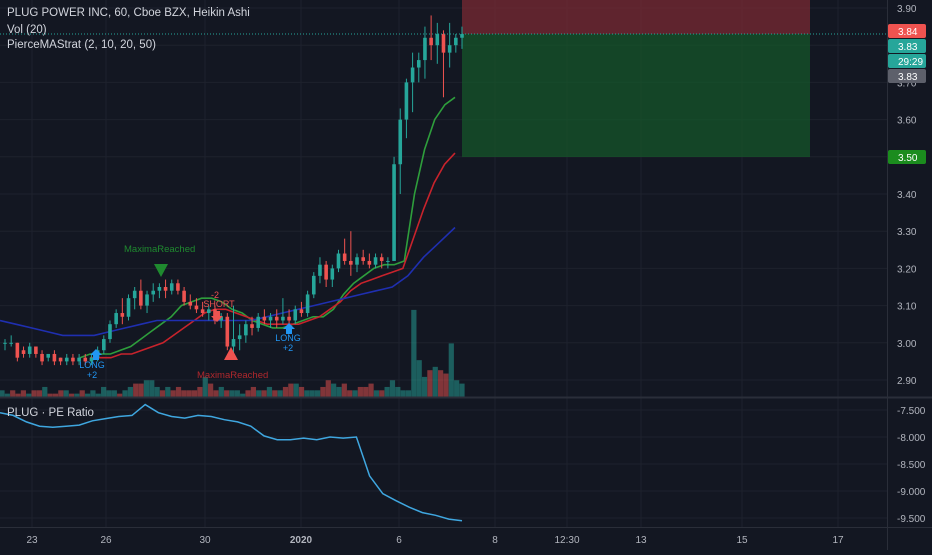  What do you see at coordinates (27, 30) in the screenshot?
I see `volume-legend: Vol (20)` at bounding box center [27, 30].